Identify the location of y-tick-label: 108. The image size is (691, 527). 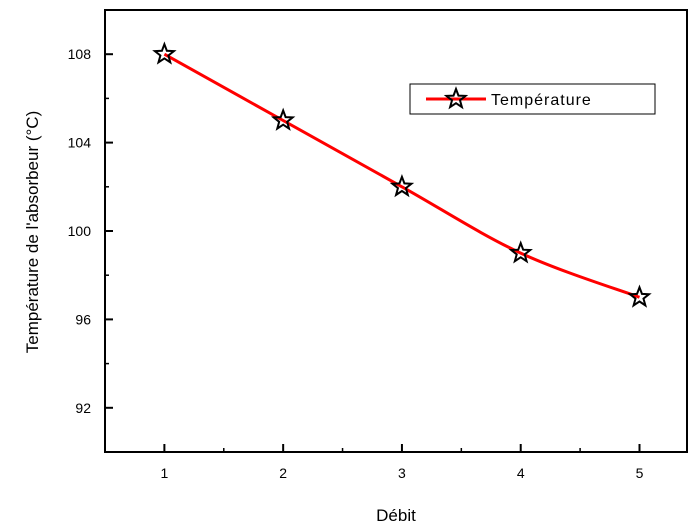
(80, 54).